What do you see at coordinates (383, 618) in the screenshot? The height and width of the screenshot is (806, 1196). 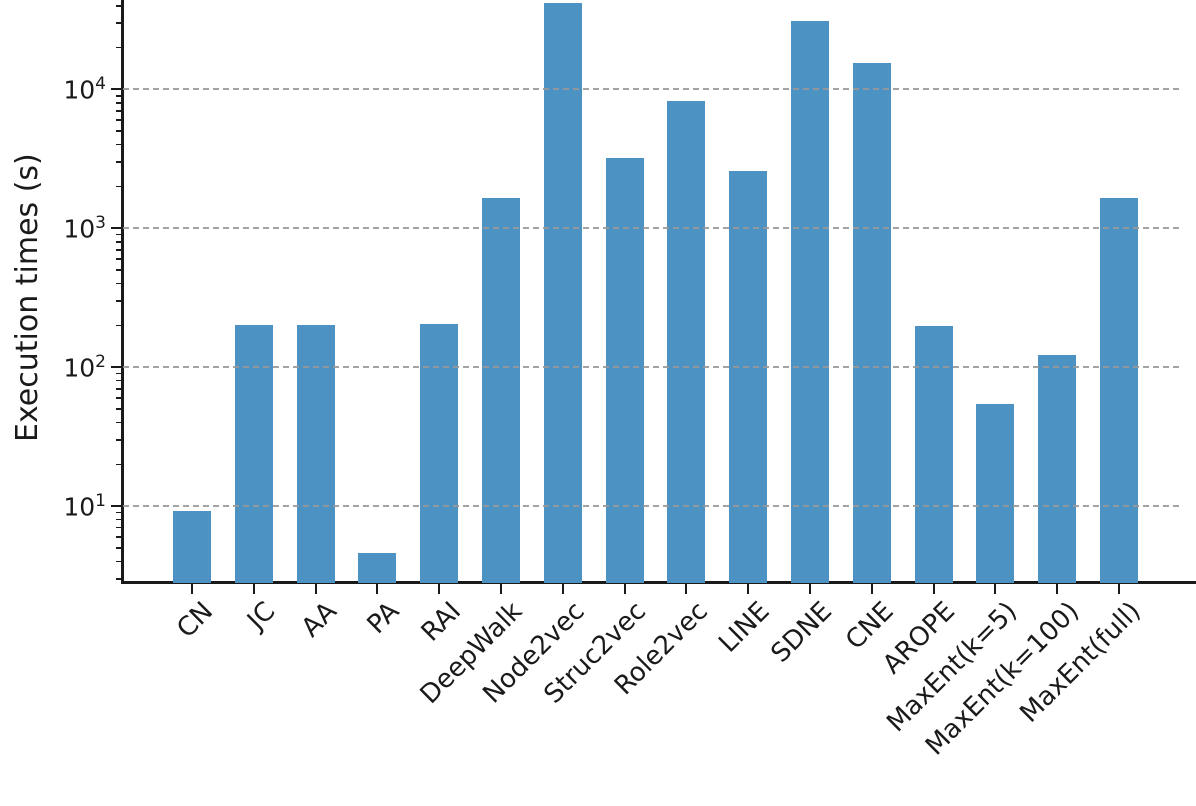 I see `x-tick-label-PA: PA` at bounding box center [383, 618].